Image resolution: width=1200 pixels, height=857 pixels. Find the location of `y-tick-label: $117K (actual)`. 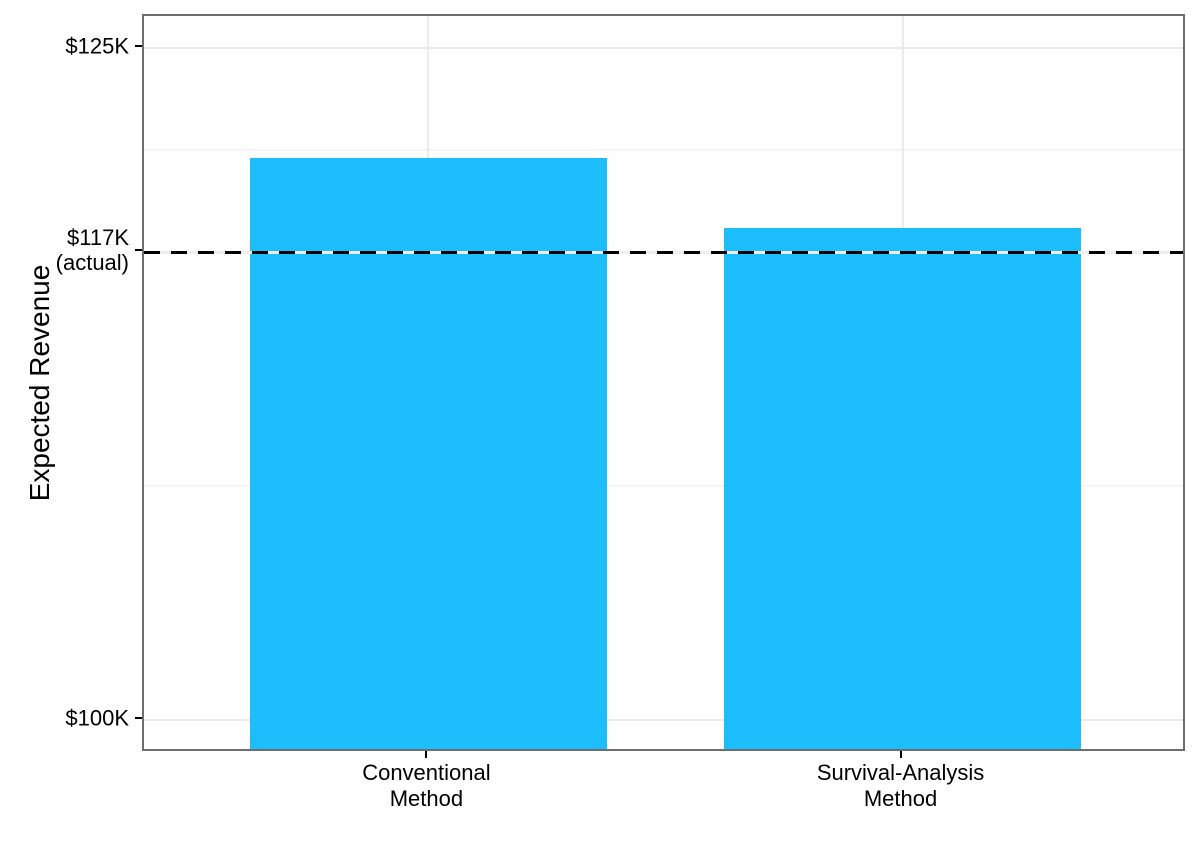

y-tick-label: $117K (actual) is located at coordinates (64, 250).